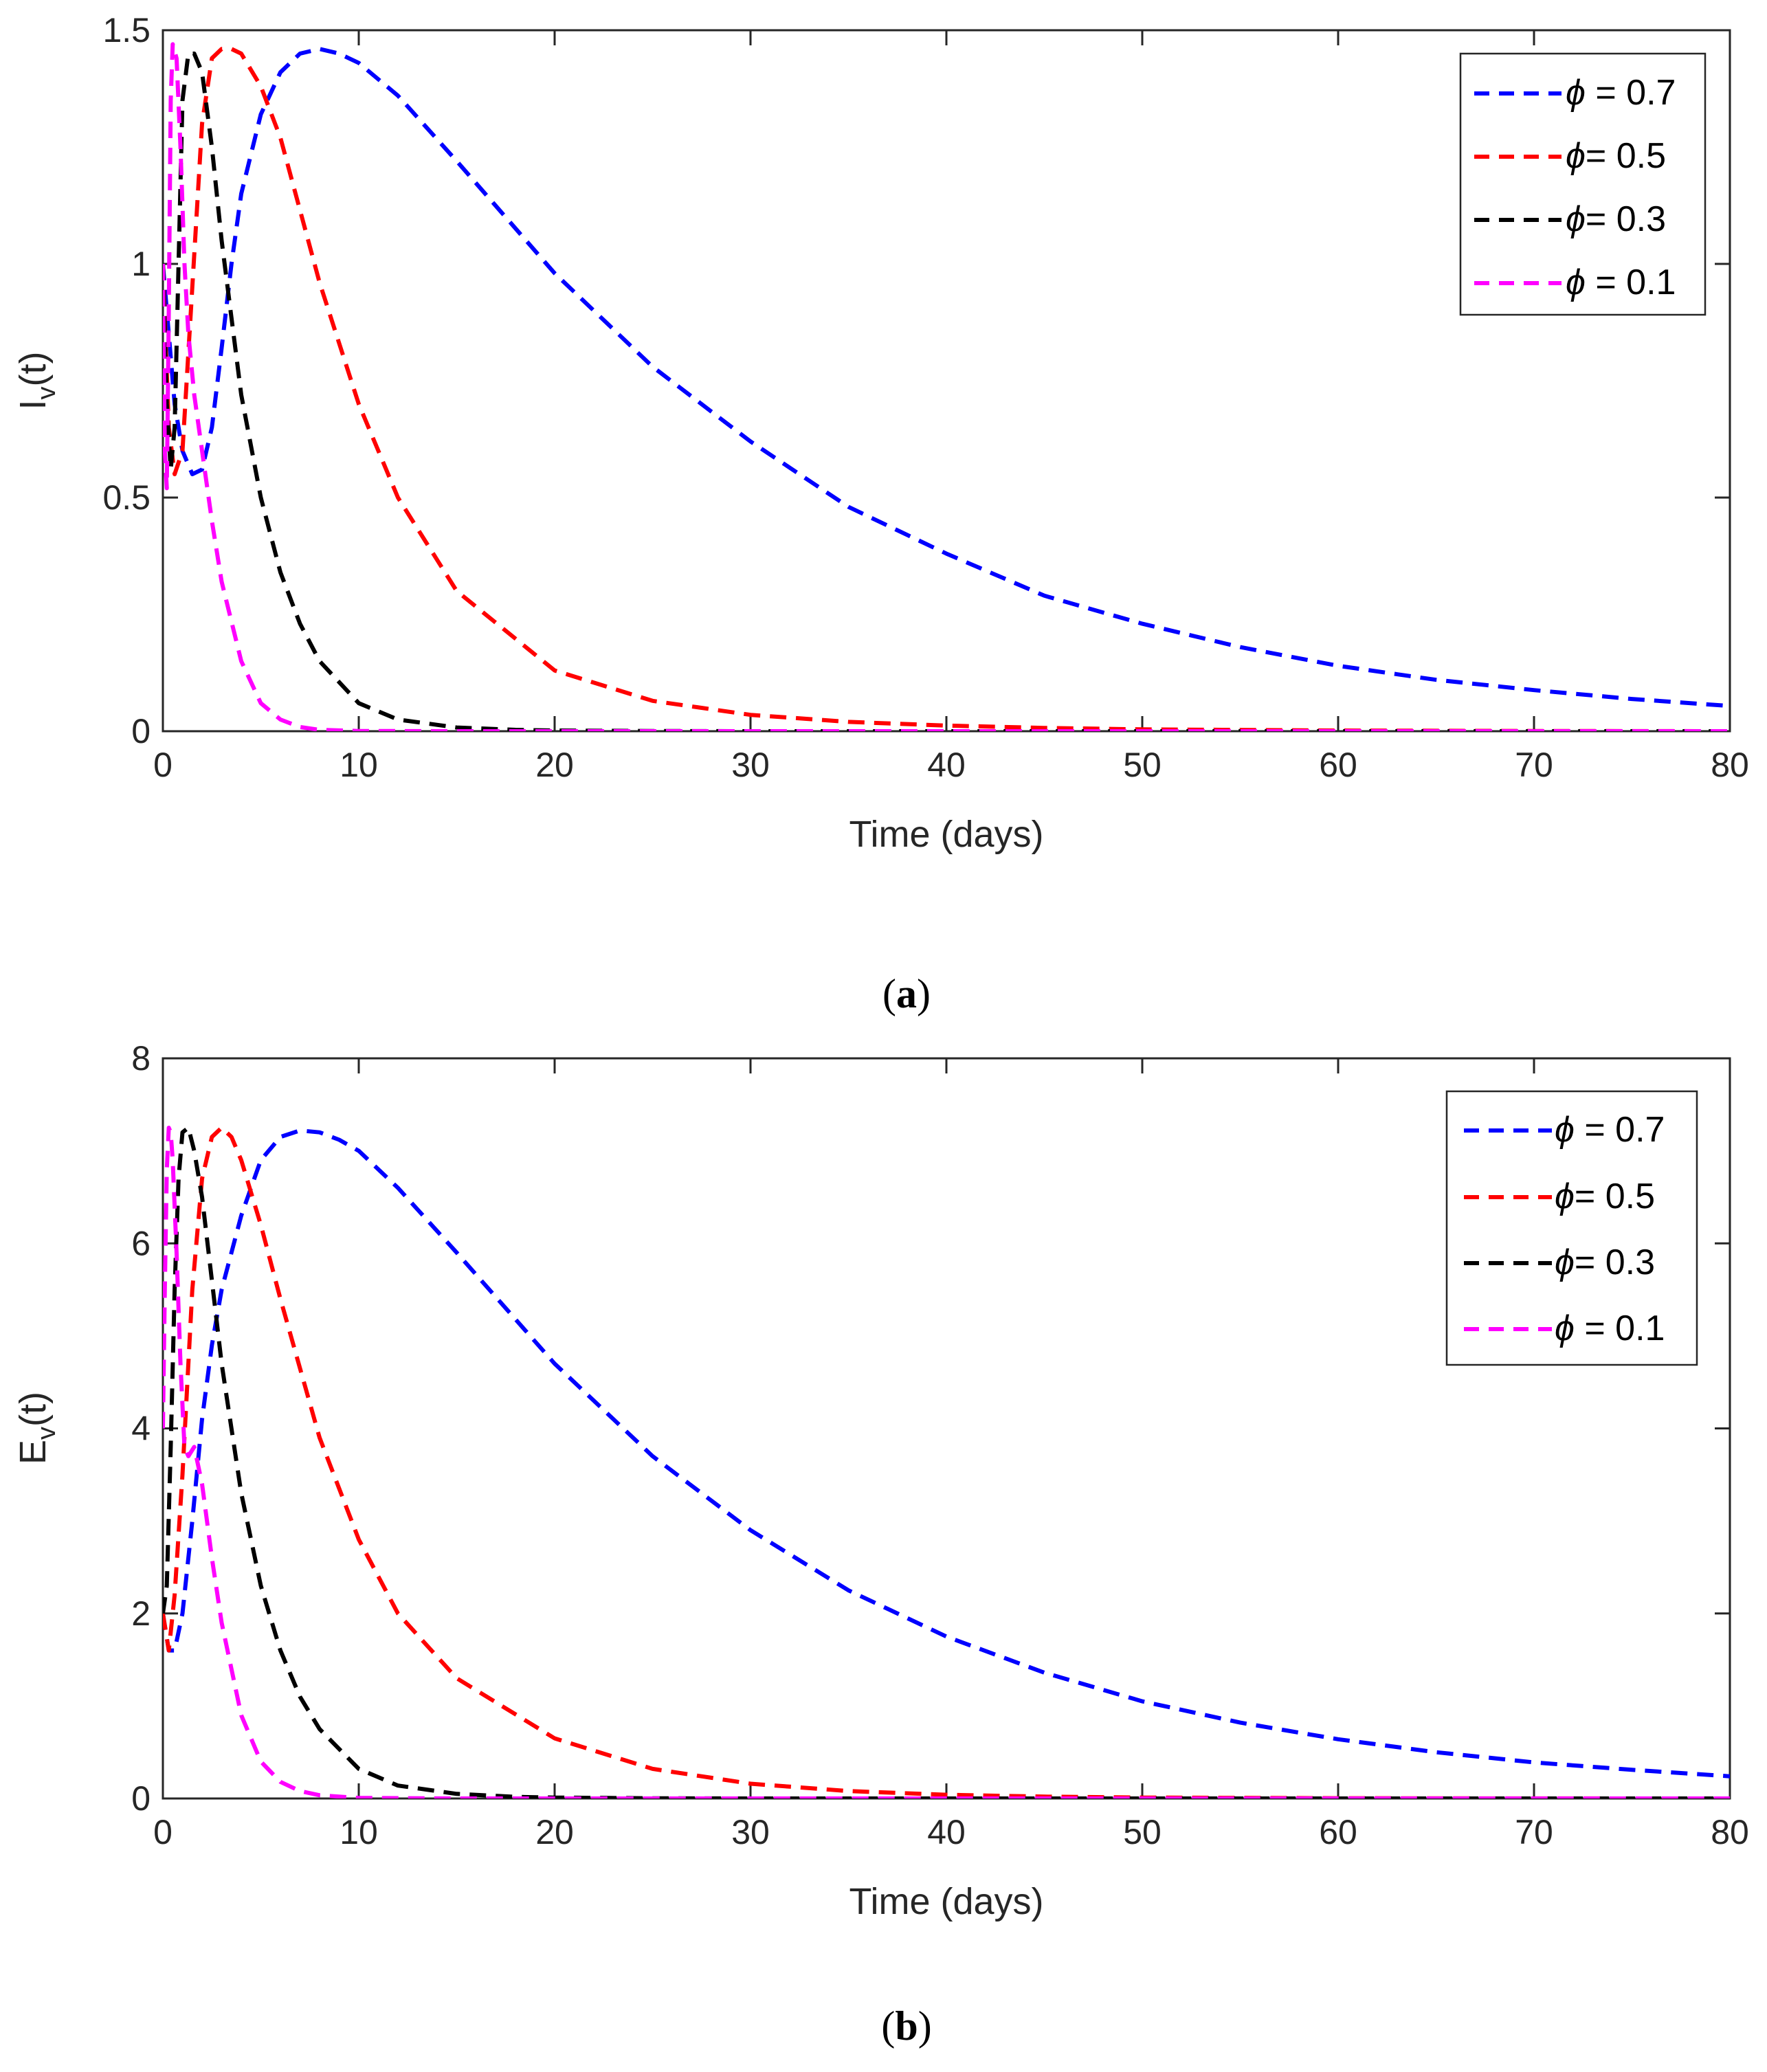 The width and height of the screenshot is (1767, 2072). I want to click on y-axis-label-main: I, so click(33, 404).